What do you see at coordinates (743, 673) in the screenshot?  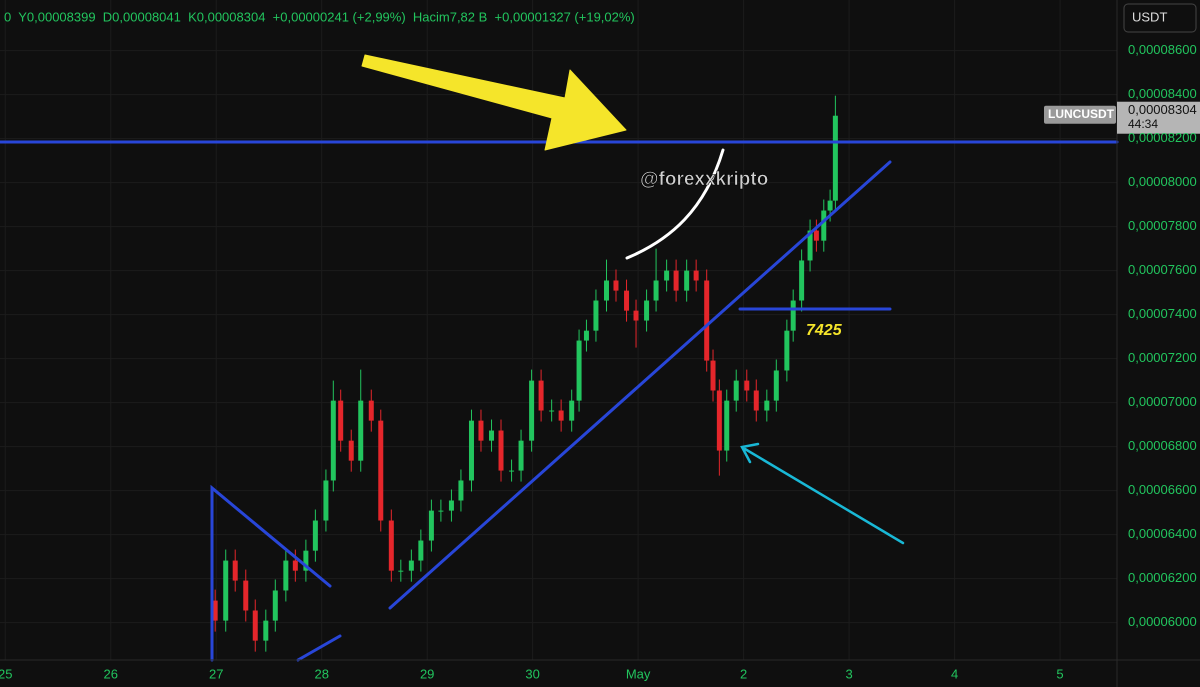 I see `x-tick-label: 2` at bounding box center [743, 673].